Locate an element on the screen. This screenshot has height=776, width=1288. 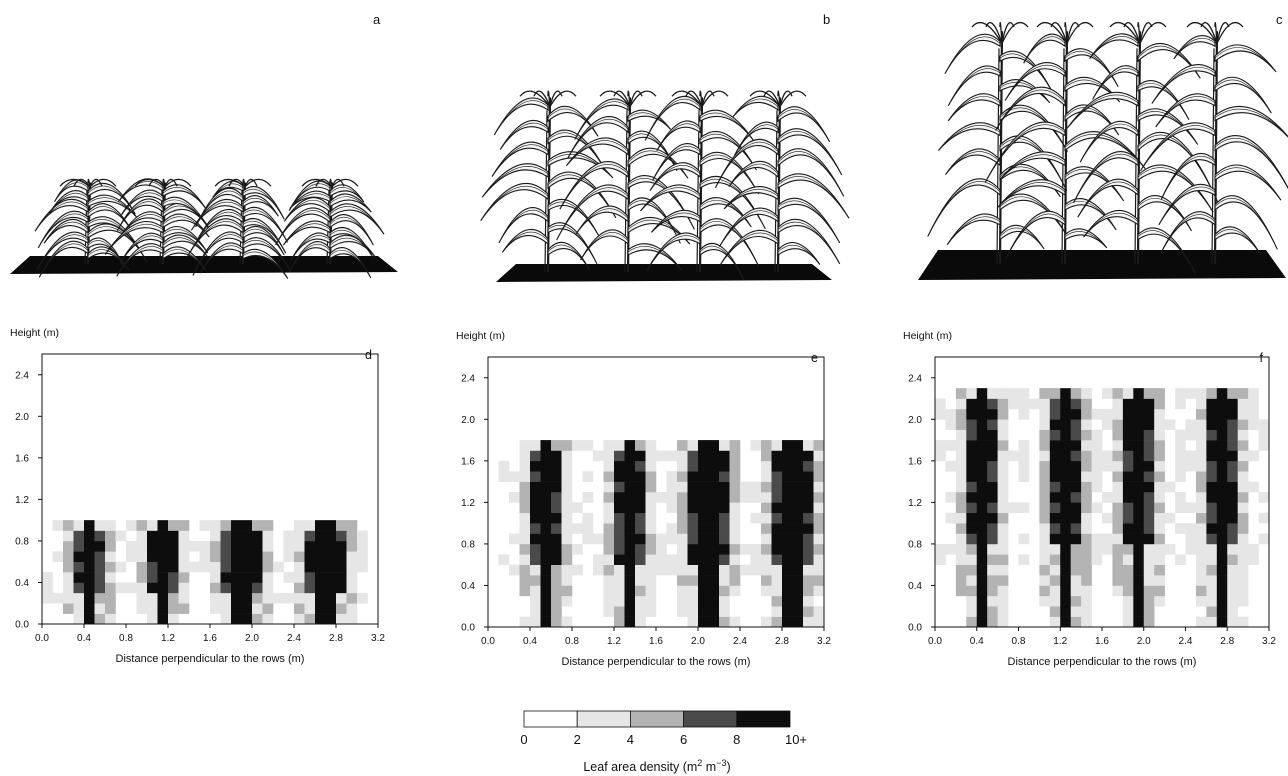
x-tick-label: 0.4 is located at coordinates (84, 638).